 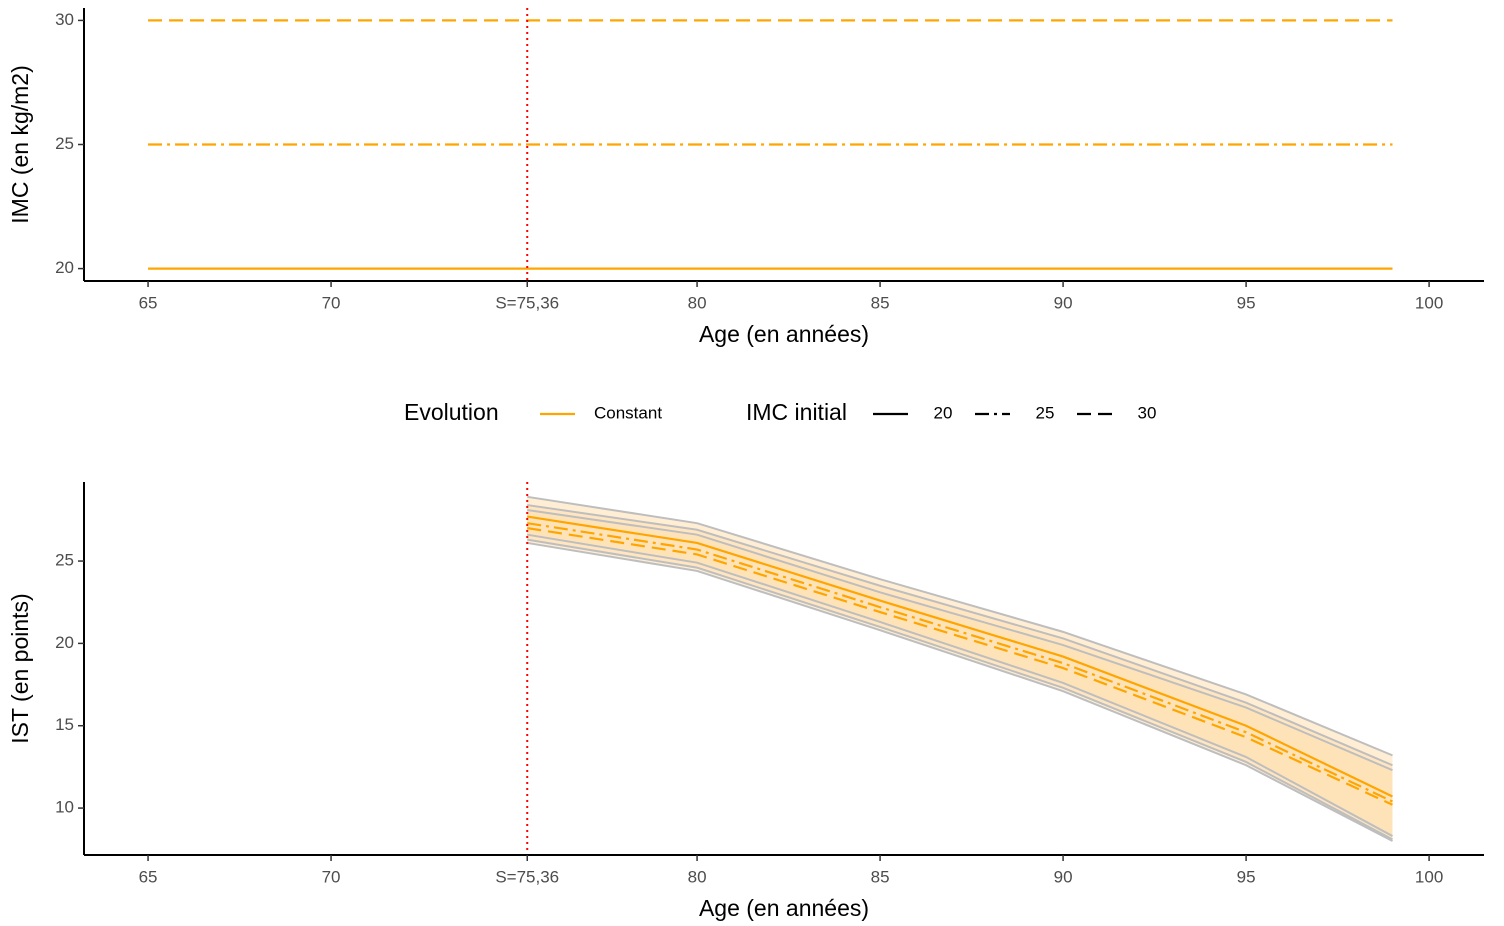 I want to click on legend-label: 30, so click(x=1147, y=412).